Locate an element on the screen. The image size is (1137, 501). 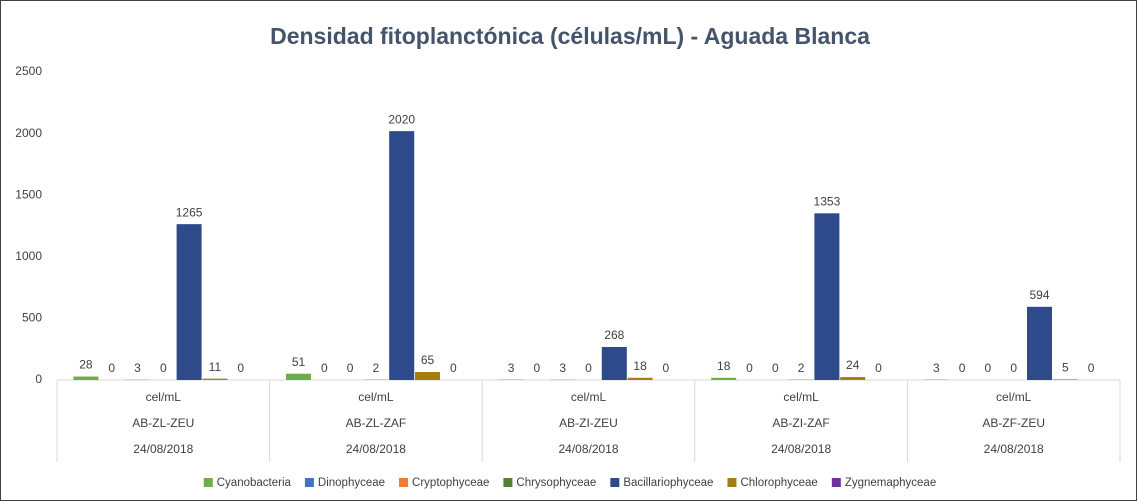
value-label: 65 is located at coordinates (428, 360).